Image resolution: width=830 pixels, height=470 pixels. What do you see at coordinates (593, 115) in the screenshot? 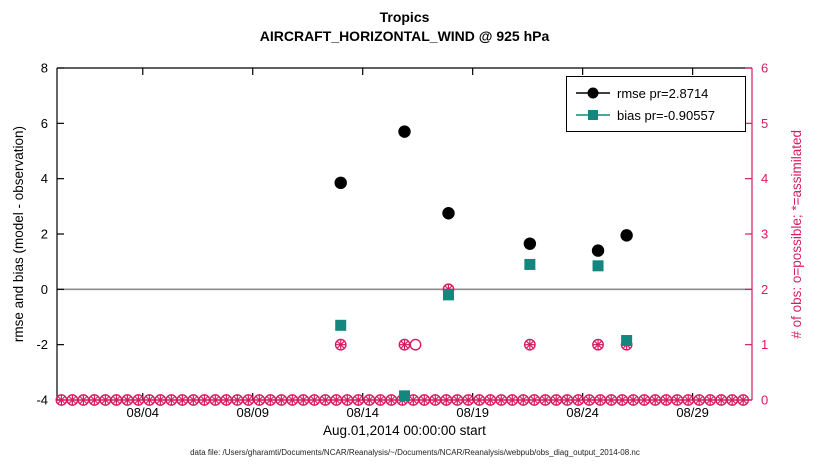
I see `bias-line-marker-icon` at bounding box center [593, 115].